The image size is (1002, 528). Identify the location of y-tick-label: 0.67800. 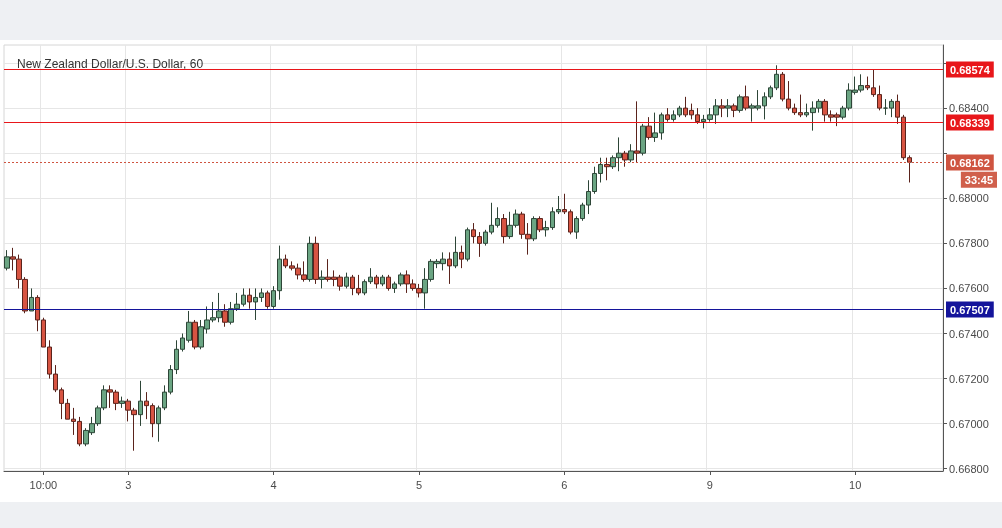
(969, 243).